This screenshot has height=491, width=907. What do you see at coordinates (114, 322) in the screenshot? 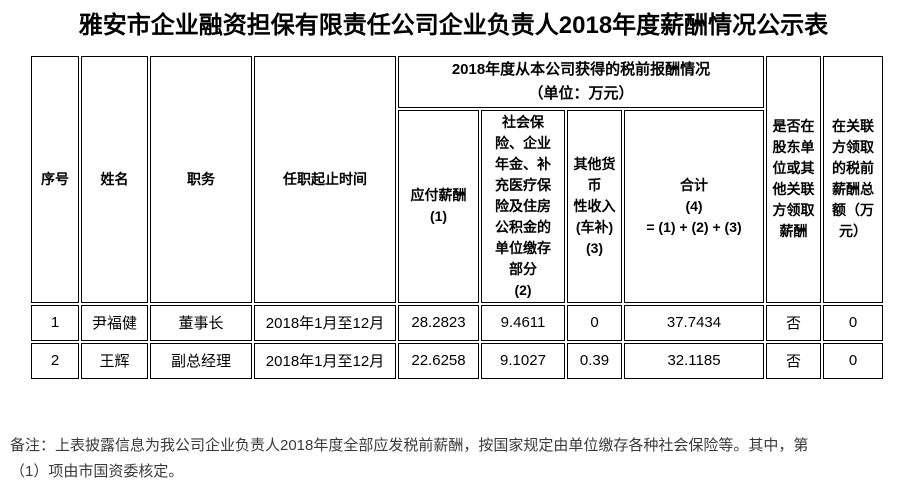
I see `cell-name: 尹福健` at bounding box center [114, 322].